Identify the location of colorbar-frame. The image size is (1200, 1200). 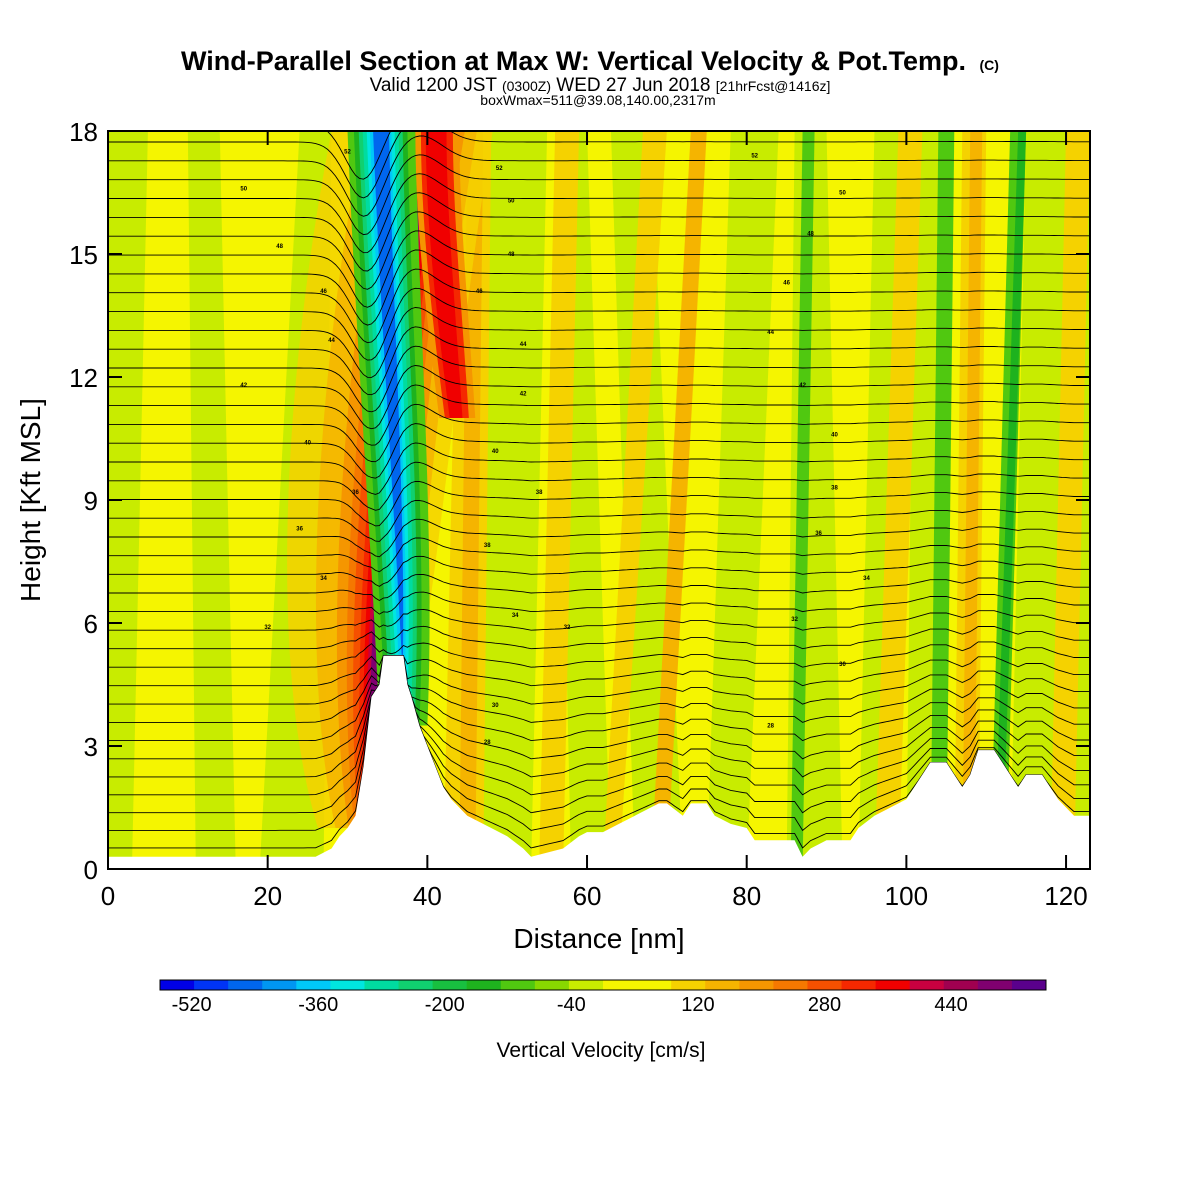
(603, 985).